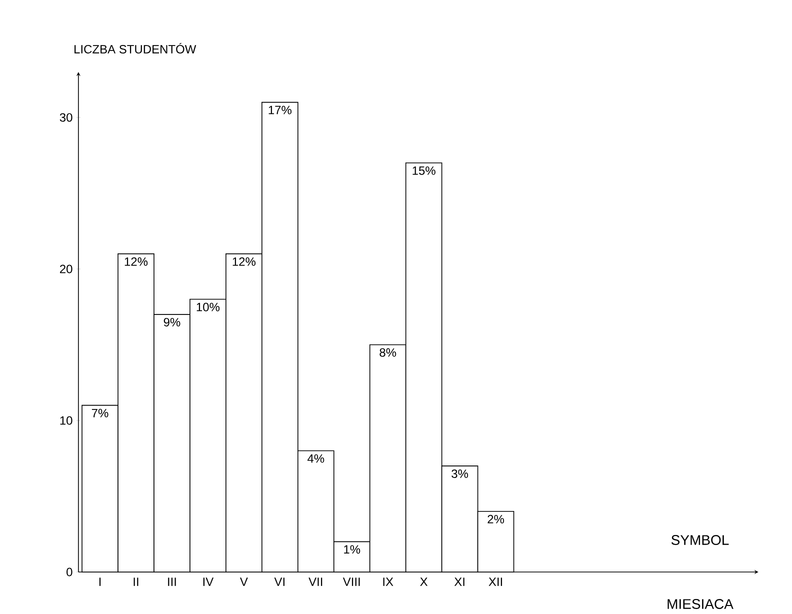 The height and width of the screenshot is (614, 792). I want to click on x-tick-label: IV, so click(208, 582).